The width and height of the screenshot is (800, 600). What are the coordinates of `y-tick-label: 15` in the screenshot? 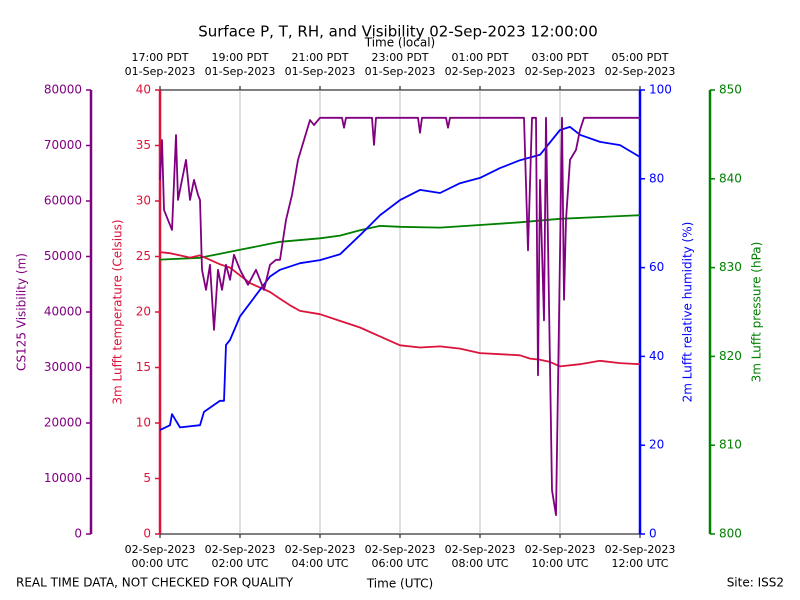 It's located at (143, 367).